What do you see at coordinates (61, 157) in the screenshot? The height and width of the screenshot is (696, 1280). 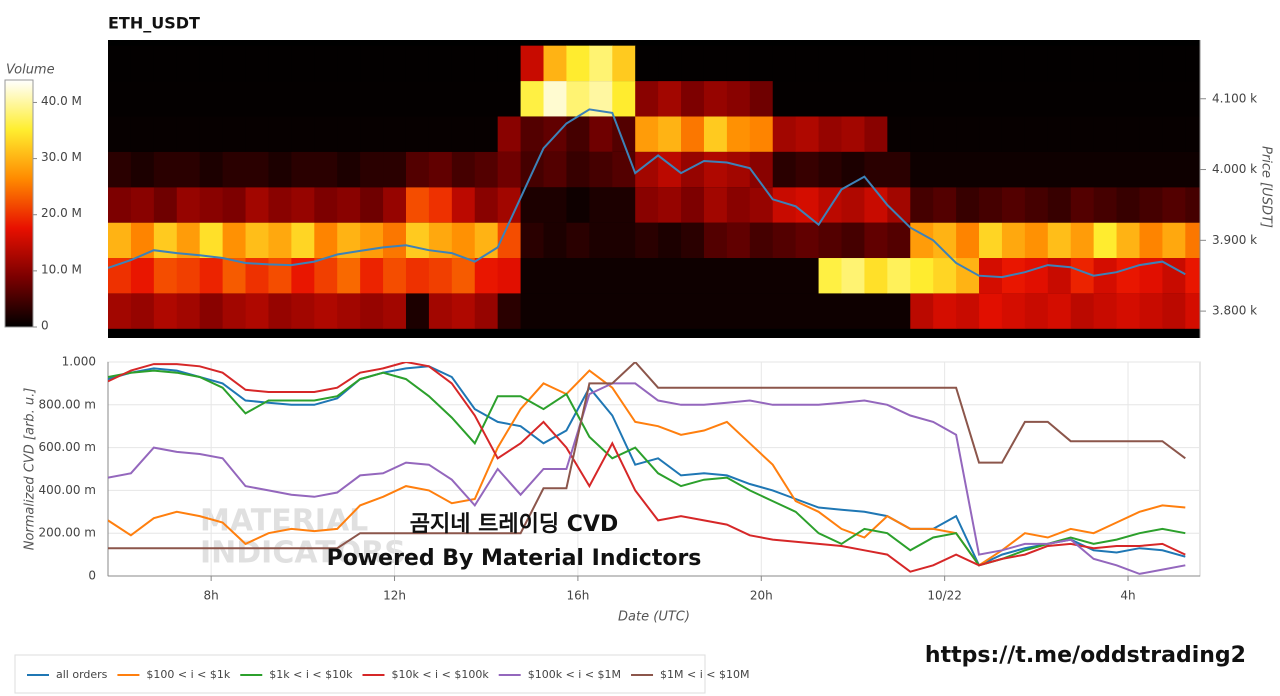 I see `colorbar-tick-label: 30.0 M` at bounding box center [61, 157].